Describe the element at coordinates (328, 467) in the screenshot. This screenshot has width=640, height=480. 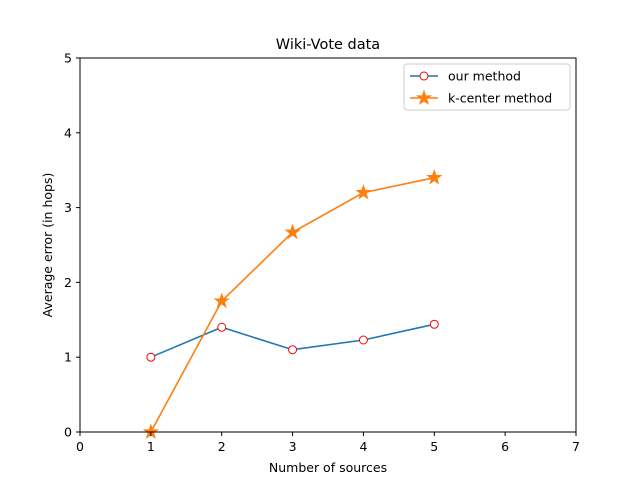
I see `x-axis-label: Number of sources` at that location.